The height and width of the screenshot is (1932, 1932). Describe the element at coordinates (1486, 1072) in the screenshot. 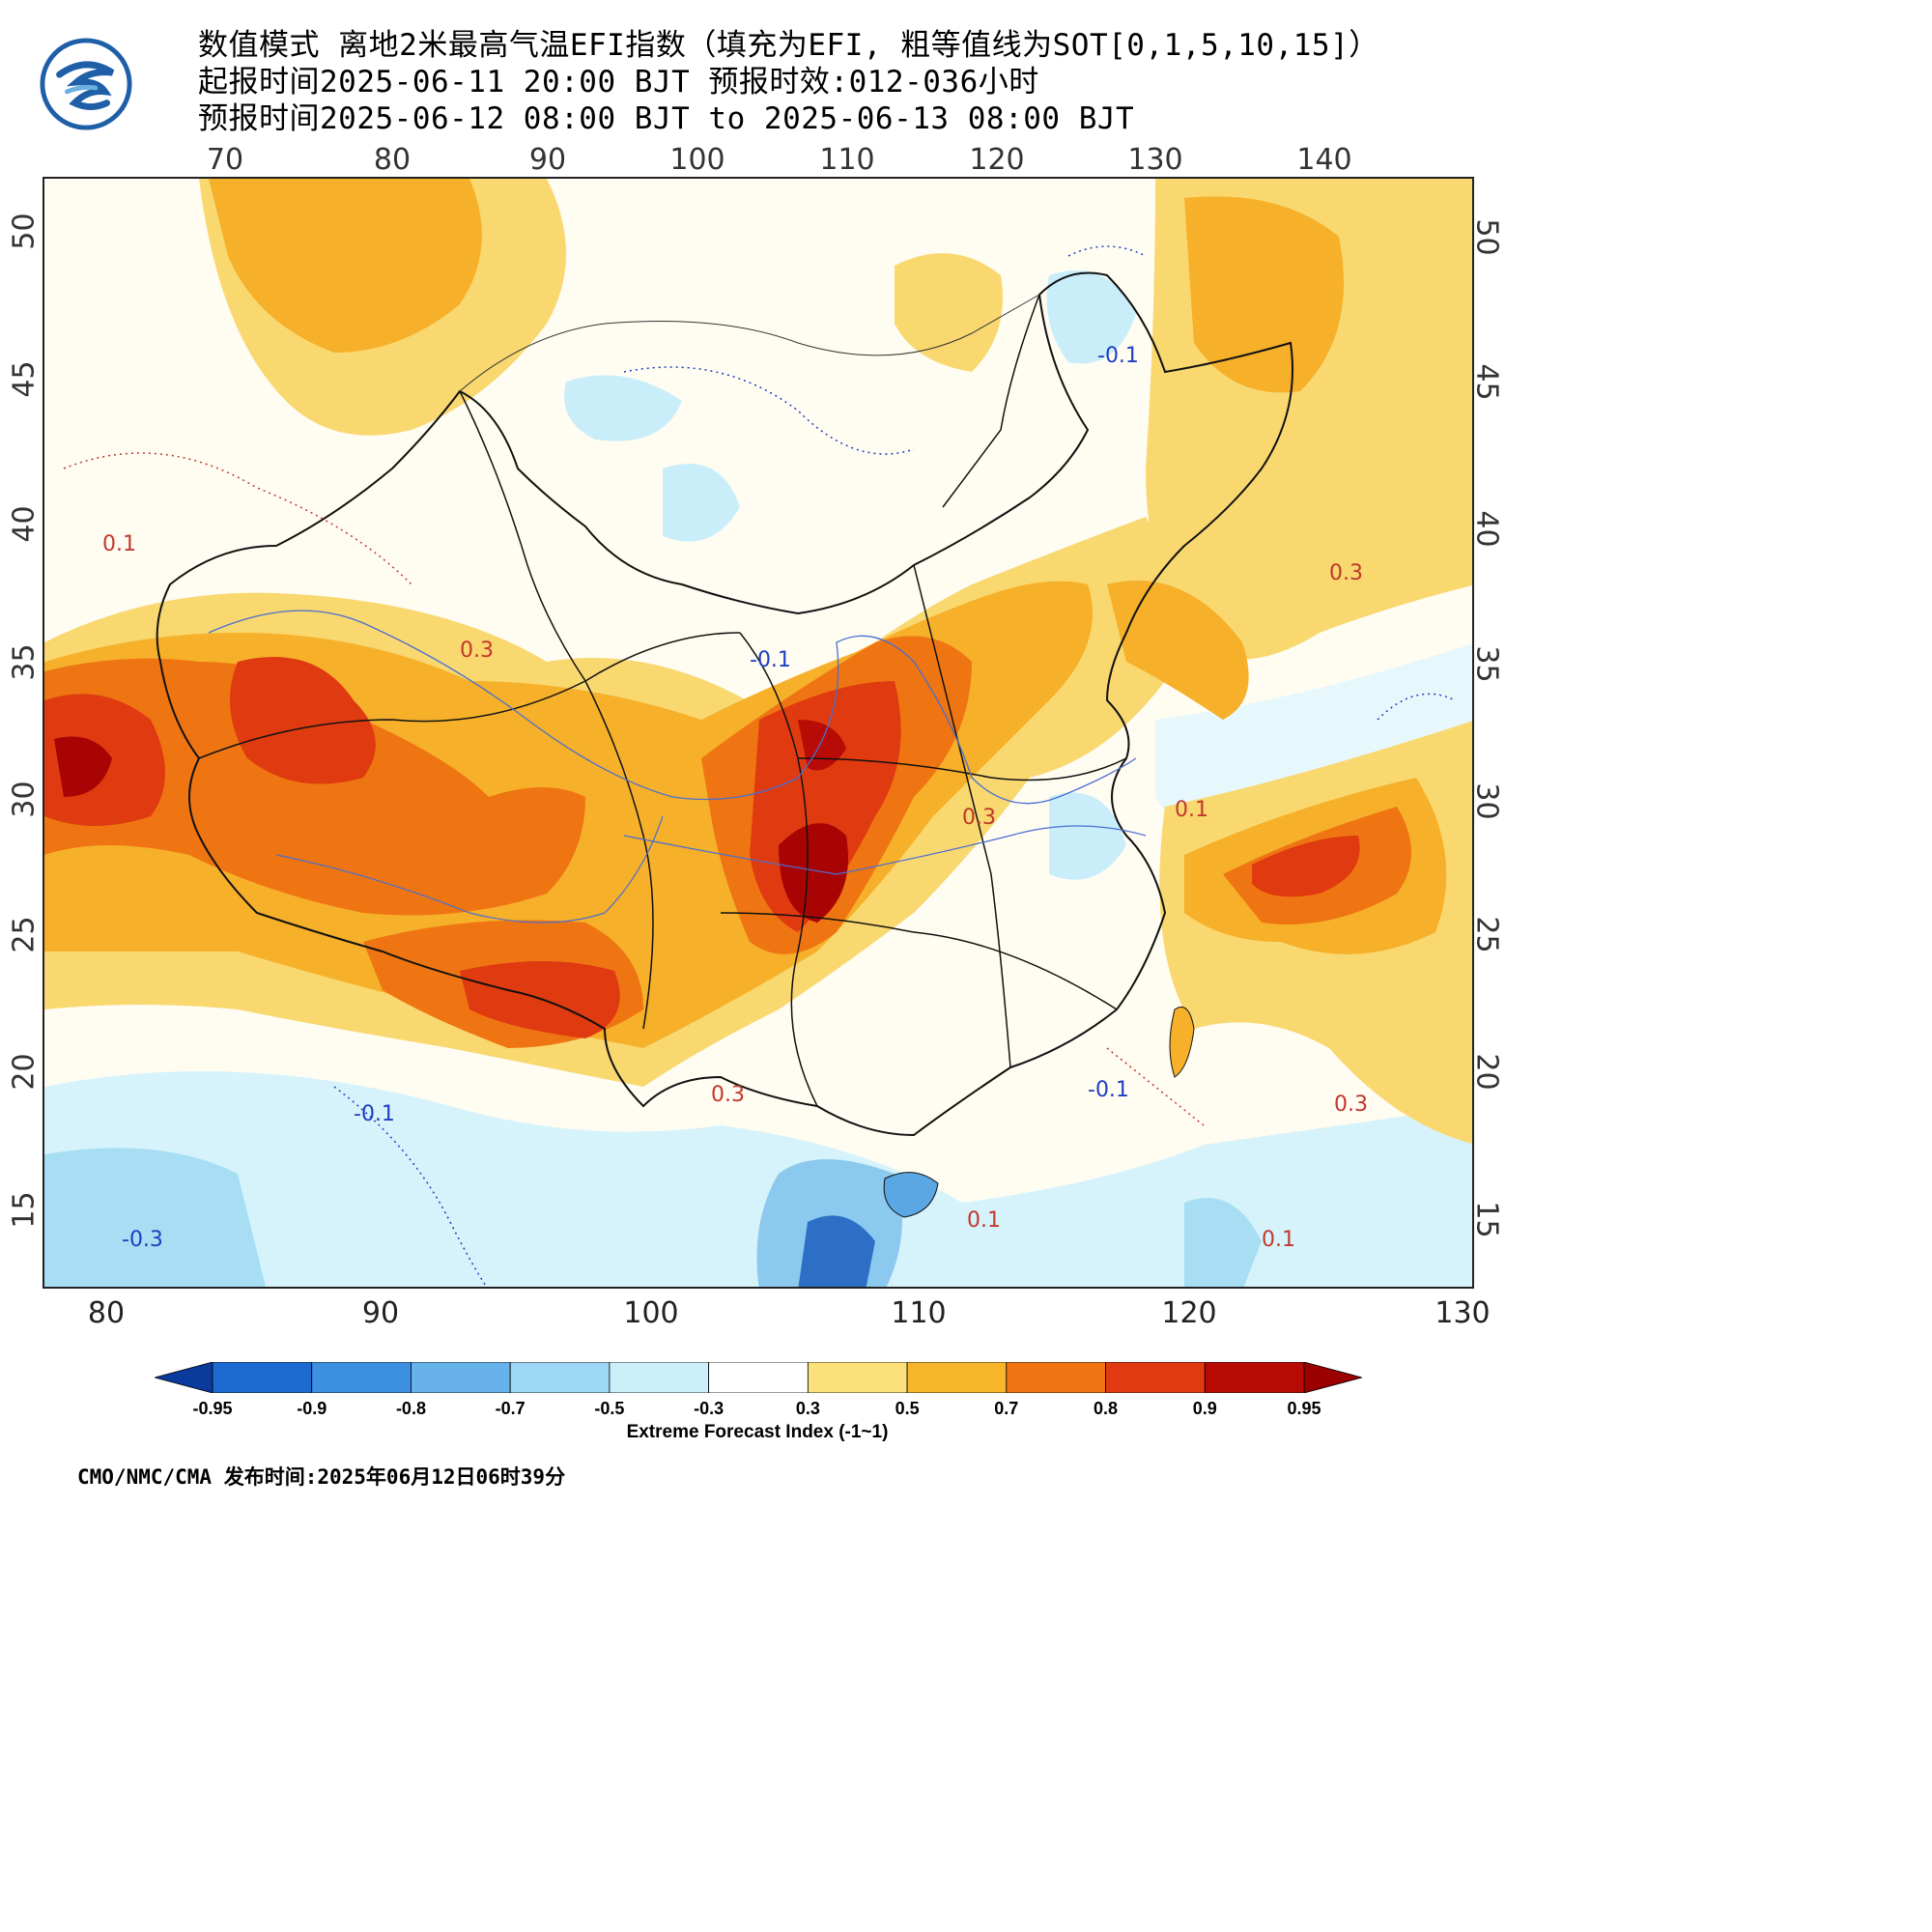

I see `lat-label-right: 20` at that location.